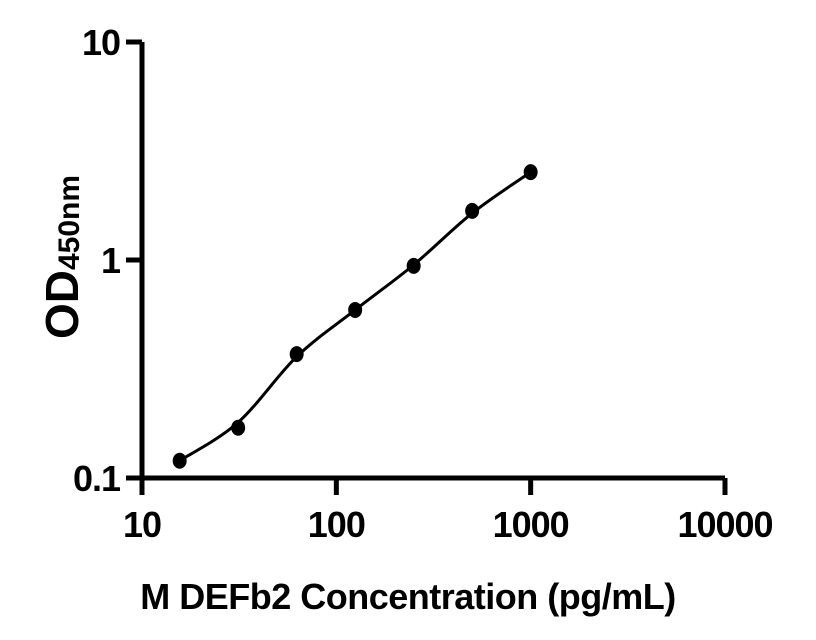 The height and width of the screenshot is (640, 816). I want to click on x-tick-label: 100, so click(336, 524).